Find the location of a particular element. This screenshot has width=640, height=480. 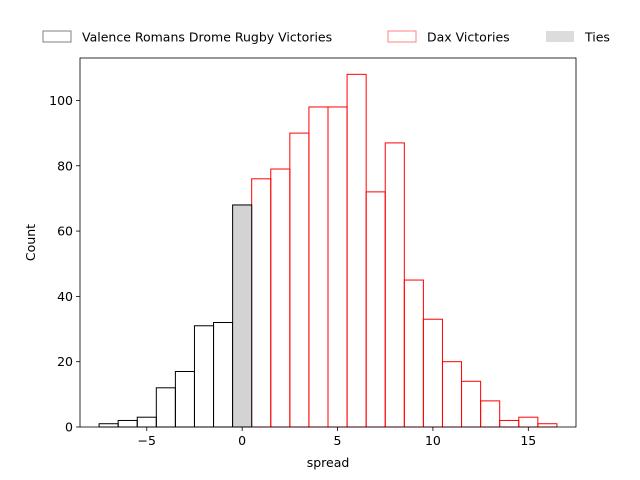

x-tick-label: 5 is located at coordinates (338, 440).